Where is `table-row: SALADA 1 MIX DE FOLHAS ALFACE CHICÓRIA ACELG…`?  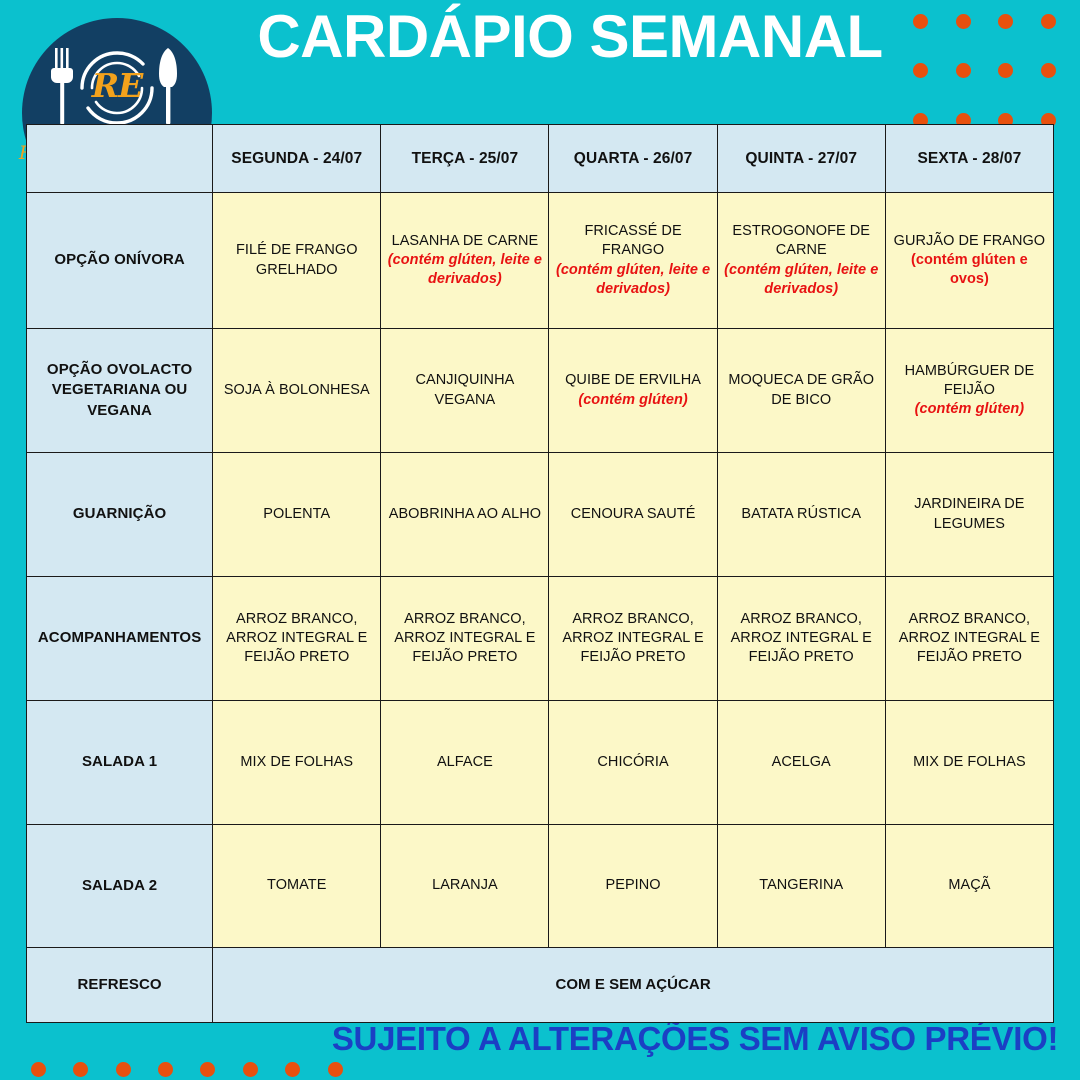
table-row: SALADA 1 MIX DE FOLHAS ALFACE CHICÓRIA ACELG… is located at coordinates (540, 762).